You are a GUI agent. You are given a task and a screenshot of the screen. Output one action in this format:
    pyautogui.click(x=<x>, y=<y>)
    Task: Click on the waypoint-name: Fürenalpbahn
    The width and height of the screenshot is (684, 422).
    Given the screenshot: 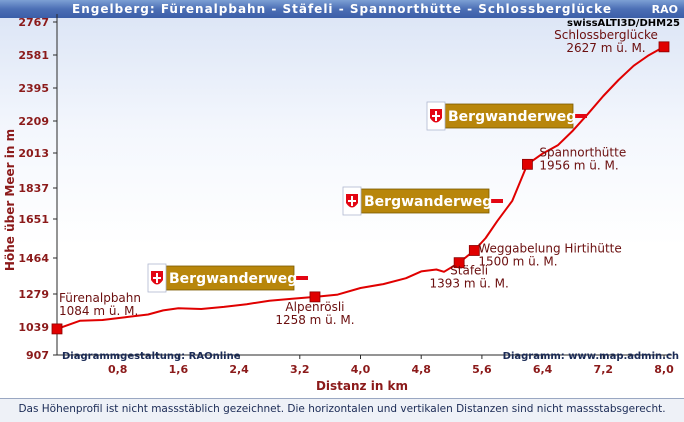 What is the action you would take?
    pyautogui.click(x=100, y=298)
    